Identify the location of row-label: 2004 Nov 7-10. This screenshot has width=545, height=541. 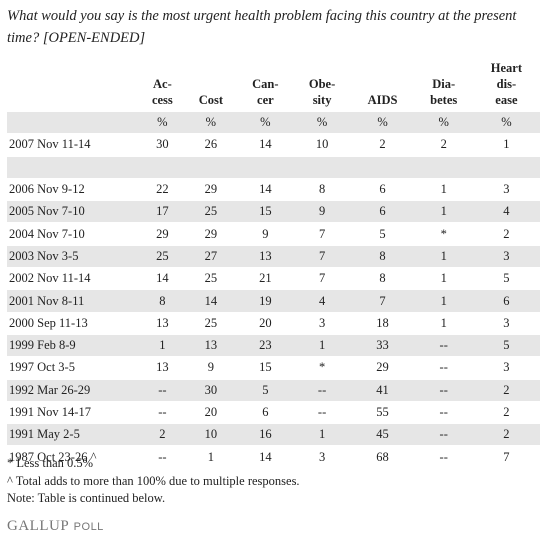
(73, 234).